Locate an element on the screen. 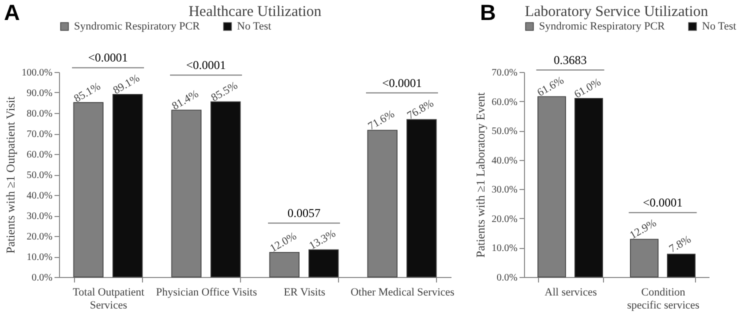 The height and width of the screenshot is (320, 753). x-tick-label: Physician Office Visits is located at coordinates (206, 292).